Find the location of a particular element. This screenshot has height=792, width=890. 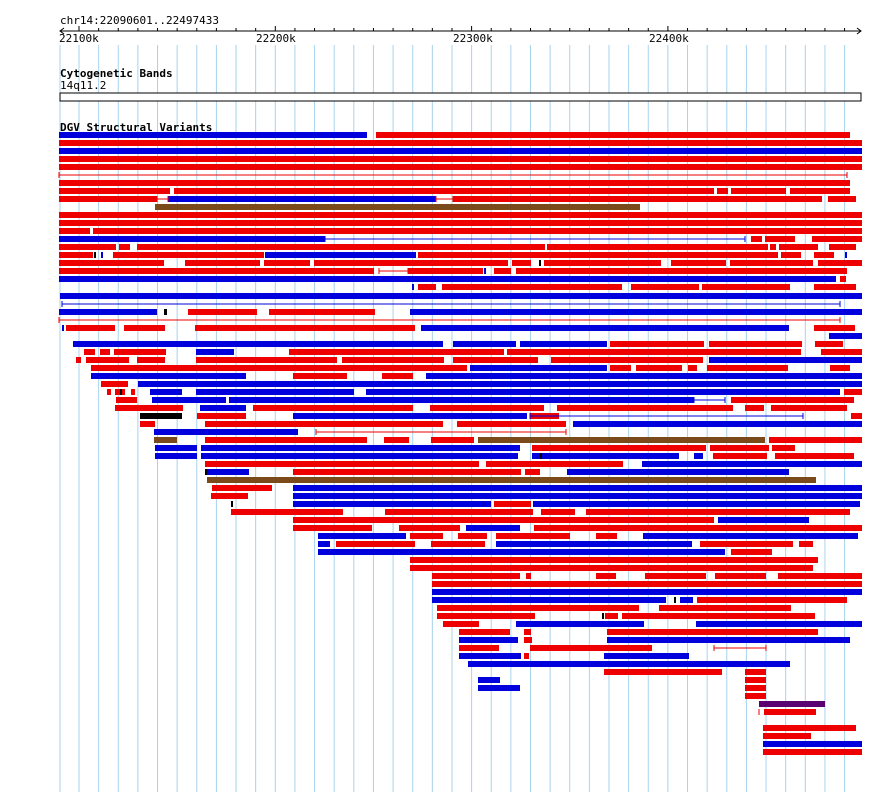

cytoband-bar is located at coordinates (460, 97).